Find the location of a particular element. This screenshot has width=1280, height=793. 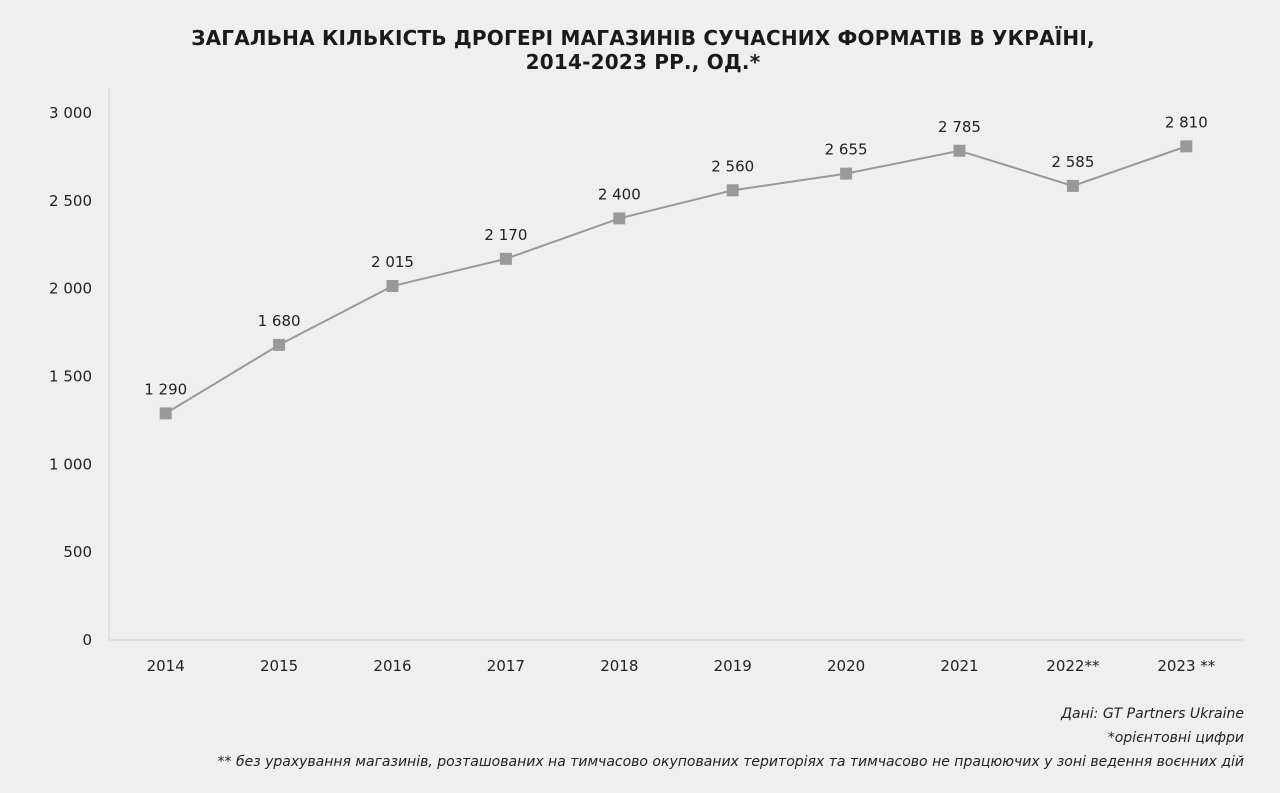

x-tick-label: 2016 is located at coordinates (392, 666).